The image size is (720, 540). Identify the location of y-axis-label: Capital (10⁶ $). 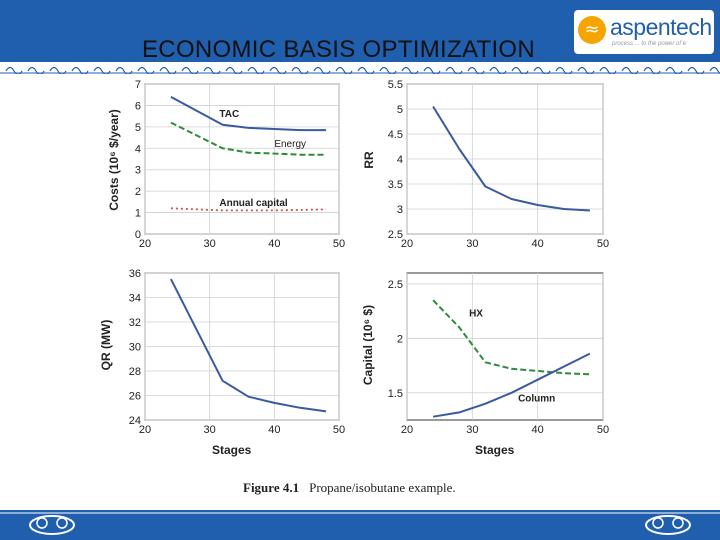
(368, 345).